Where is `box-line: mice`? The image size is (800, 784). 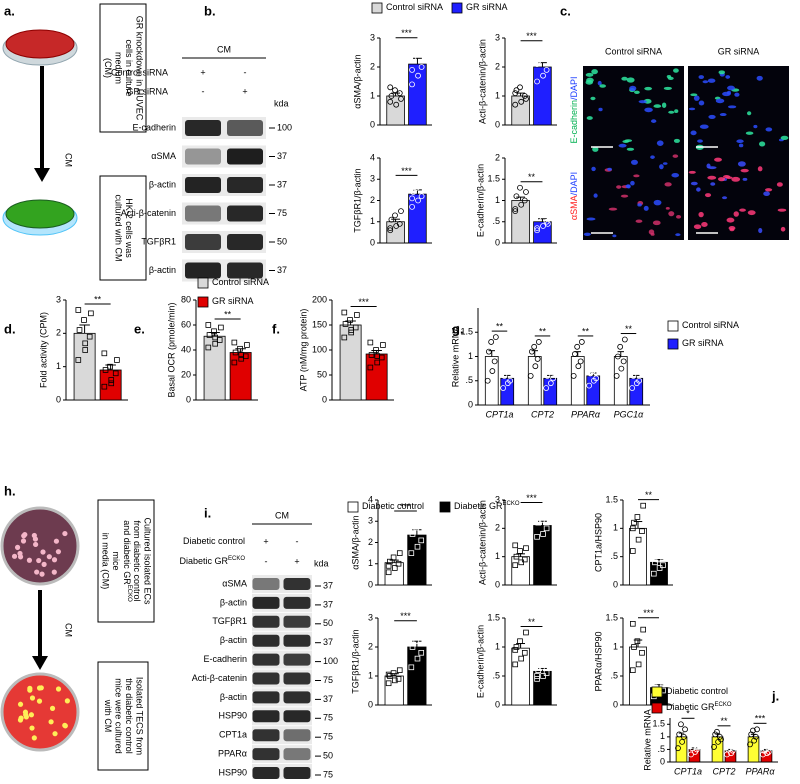 box-line: mice is located at coordinates (116, 560).